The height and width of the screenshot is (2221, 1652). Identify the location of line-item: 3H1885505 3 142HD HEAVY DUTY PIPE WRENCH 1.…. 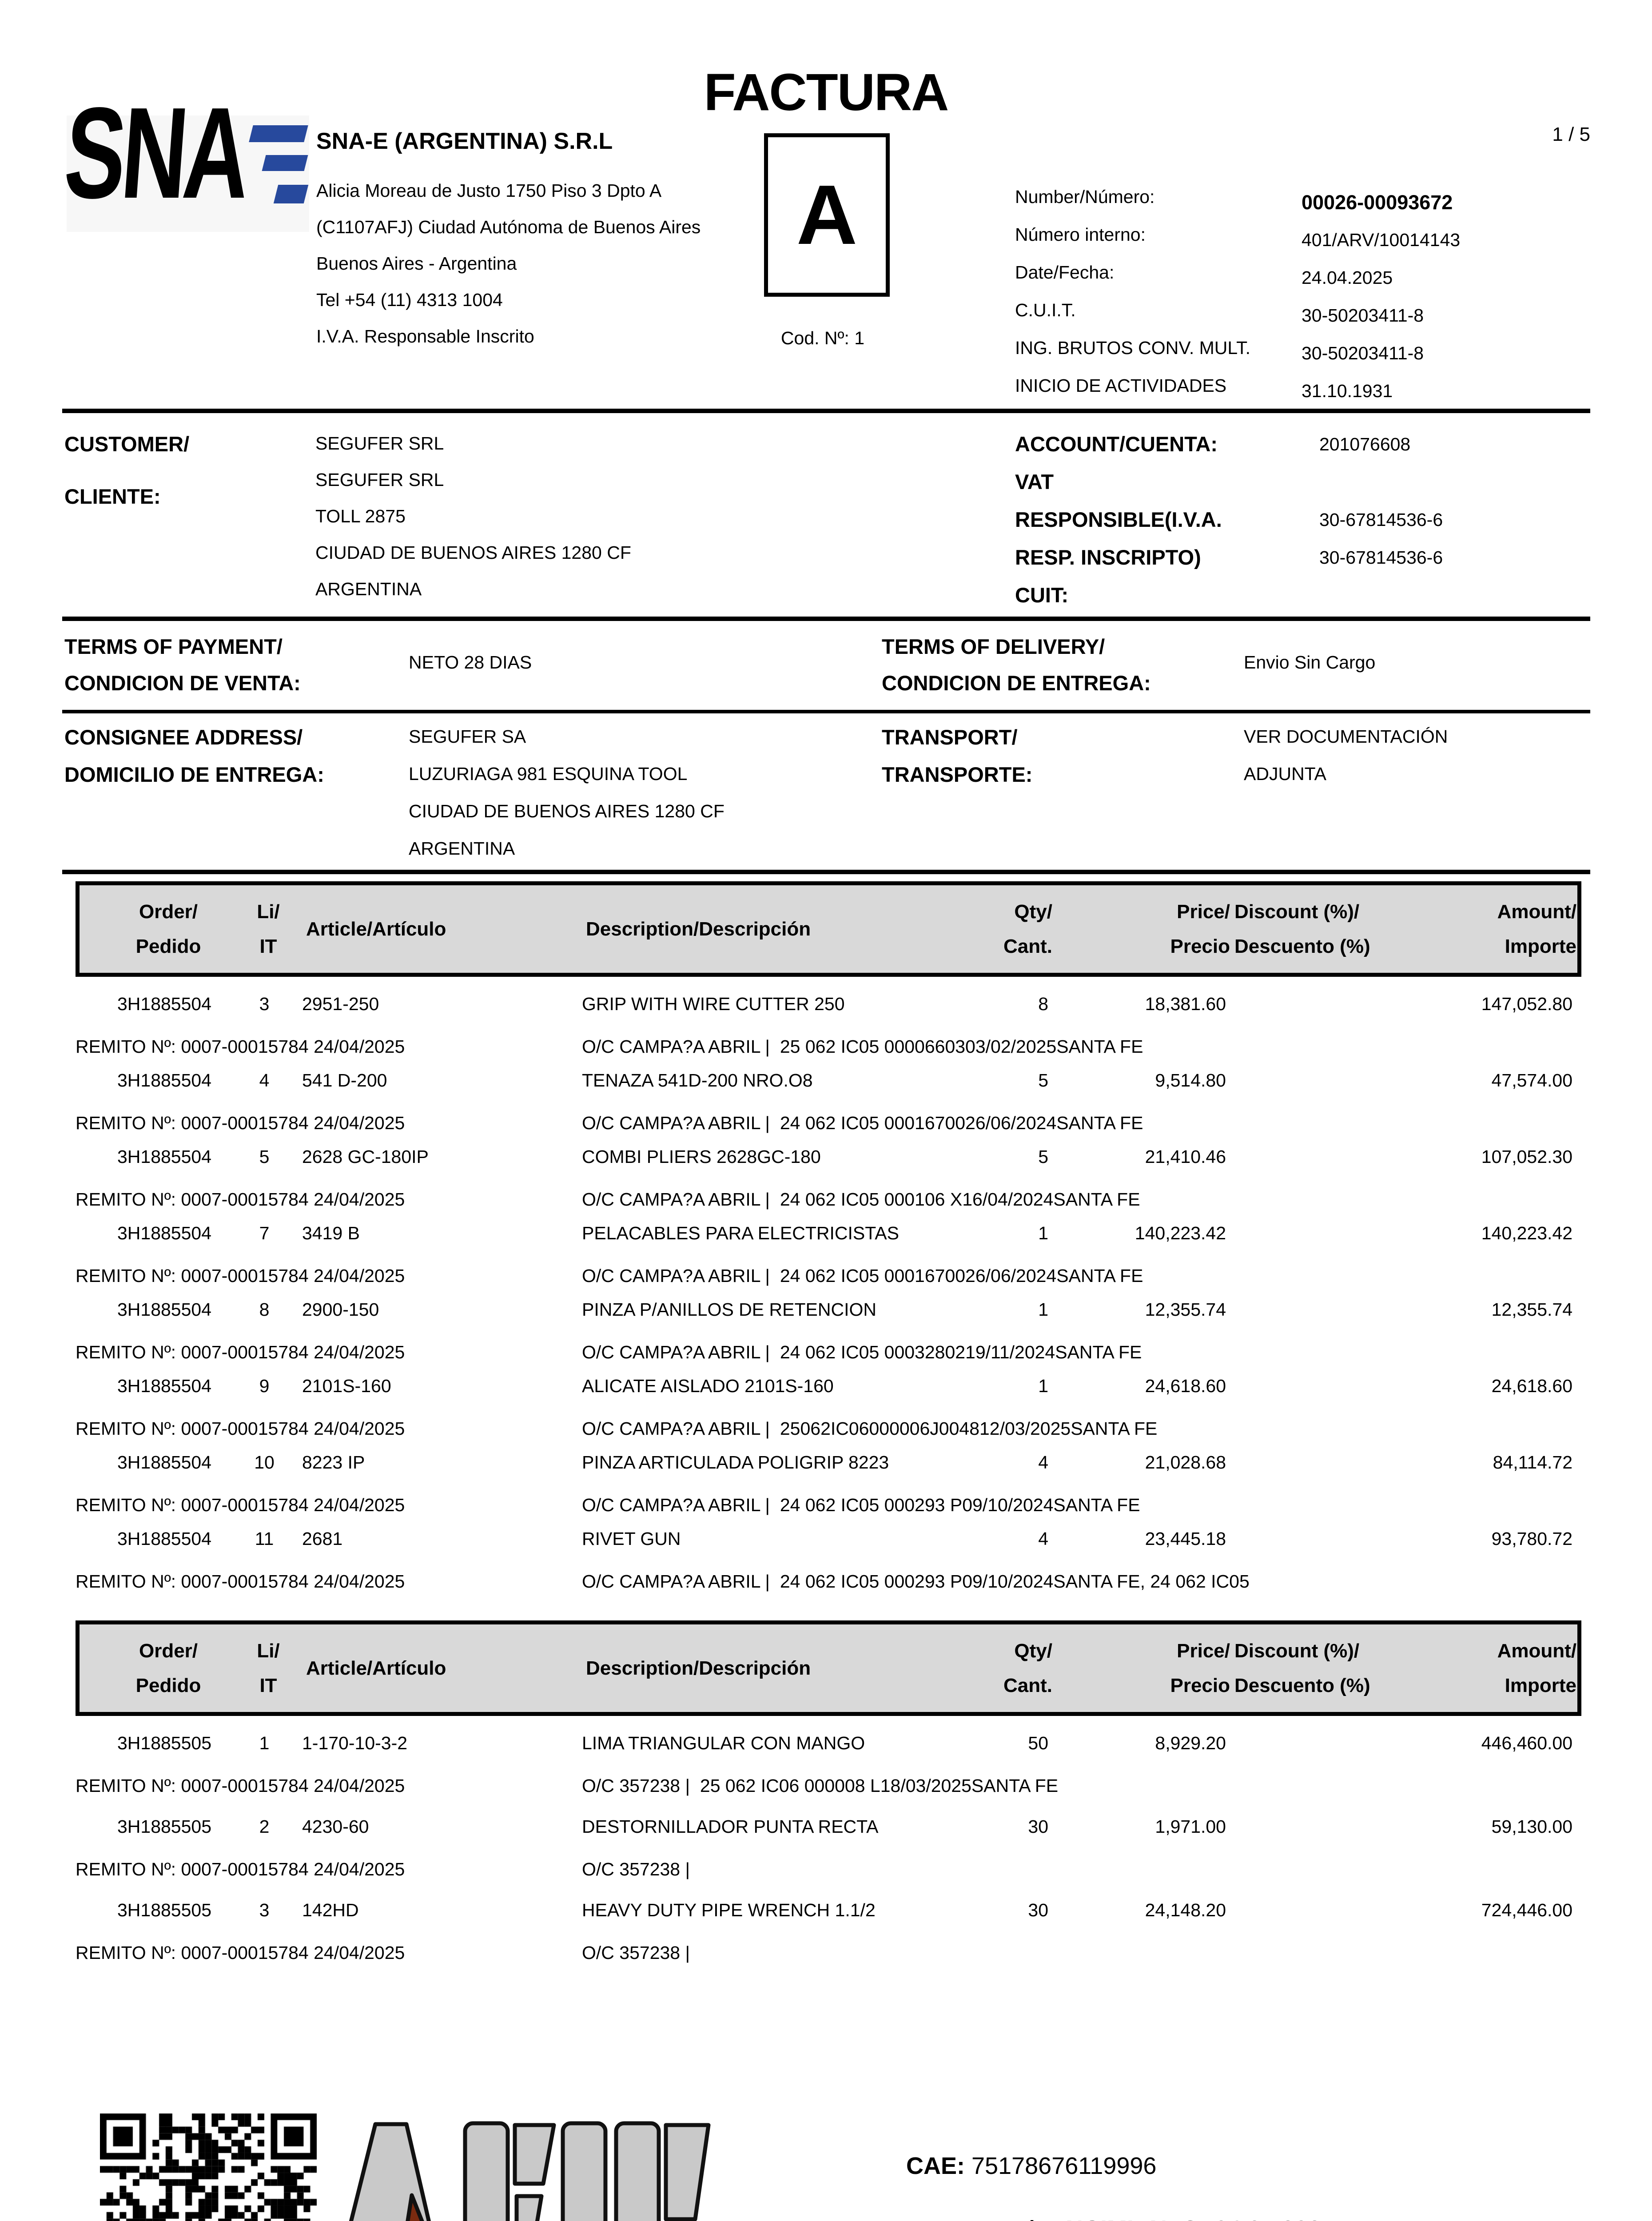
(828, 1941).